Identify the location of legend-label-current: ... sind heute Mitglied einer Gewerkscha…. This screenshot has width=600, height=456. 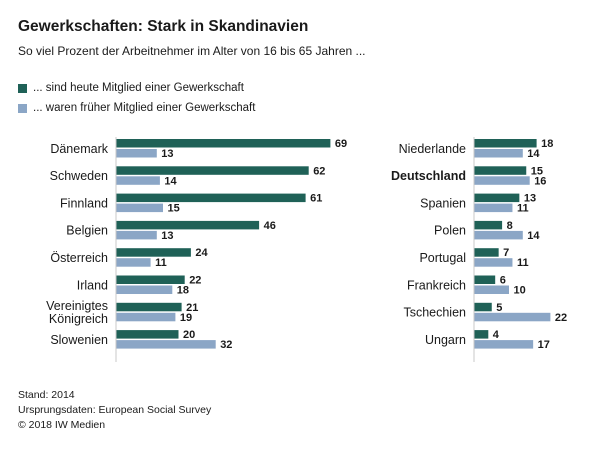
(138, 88).